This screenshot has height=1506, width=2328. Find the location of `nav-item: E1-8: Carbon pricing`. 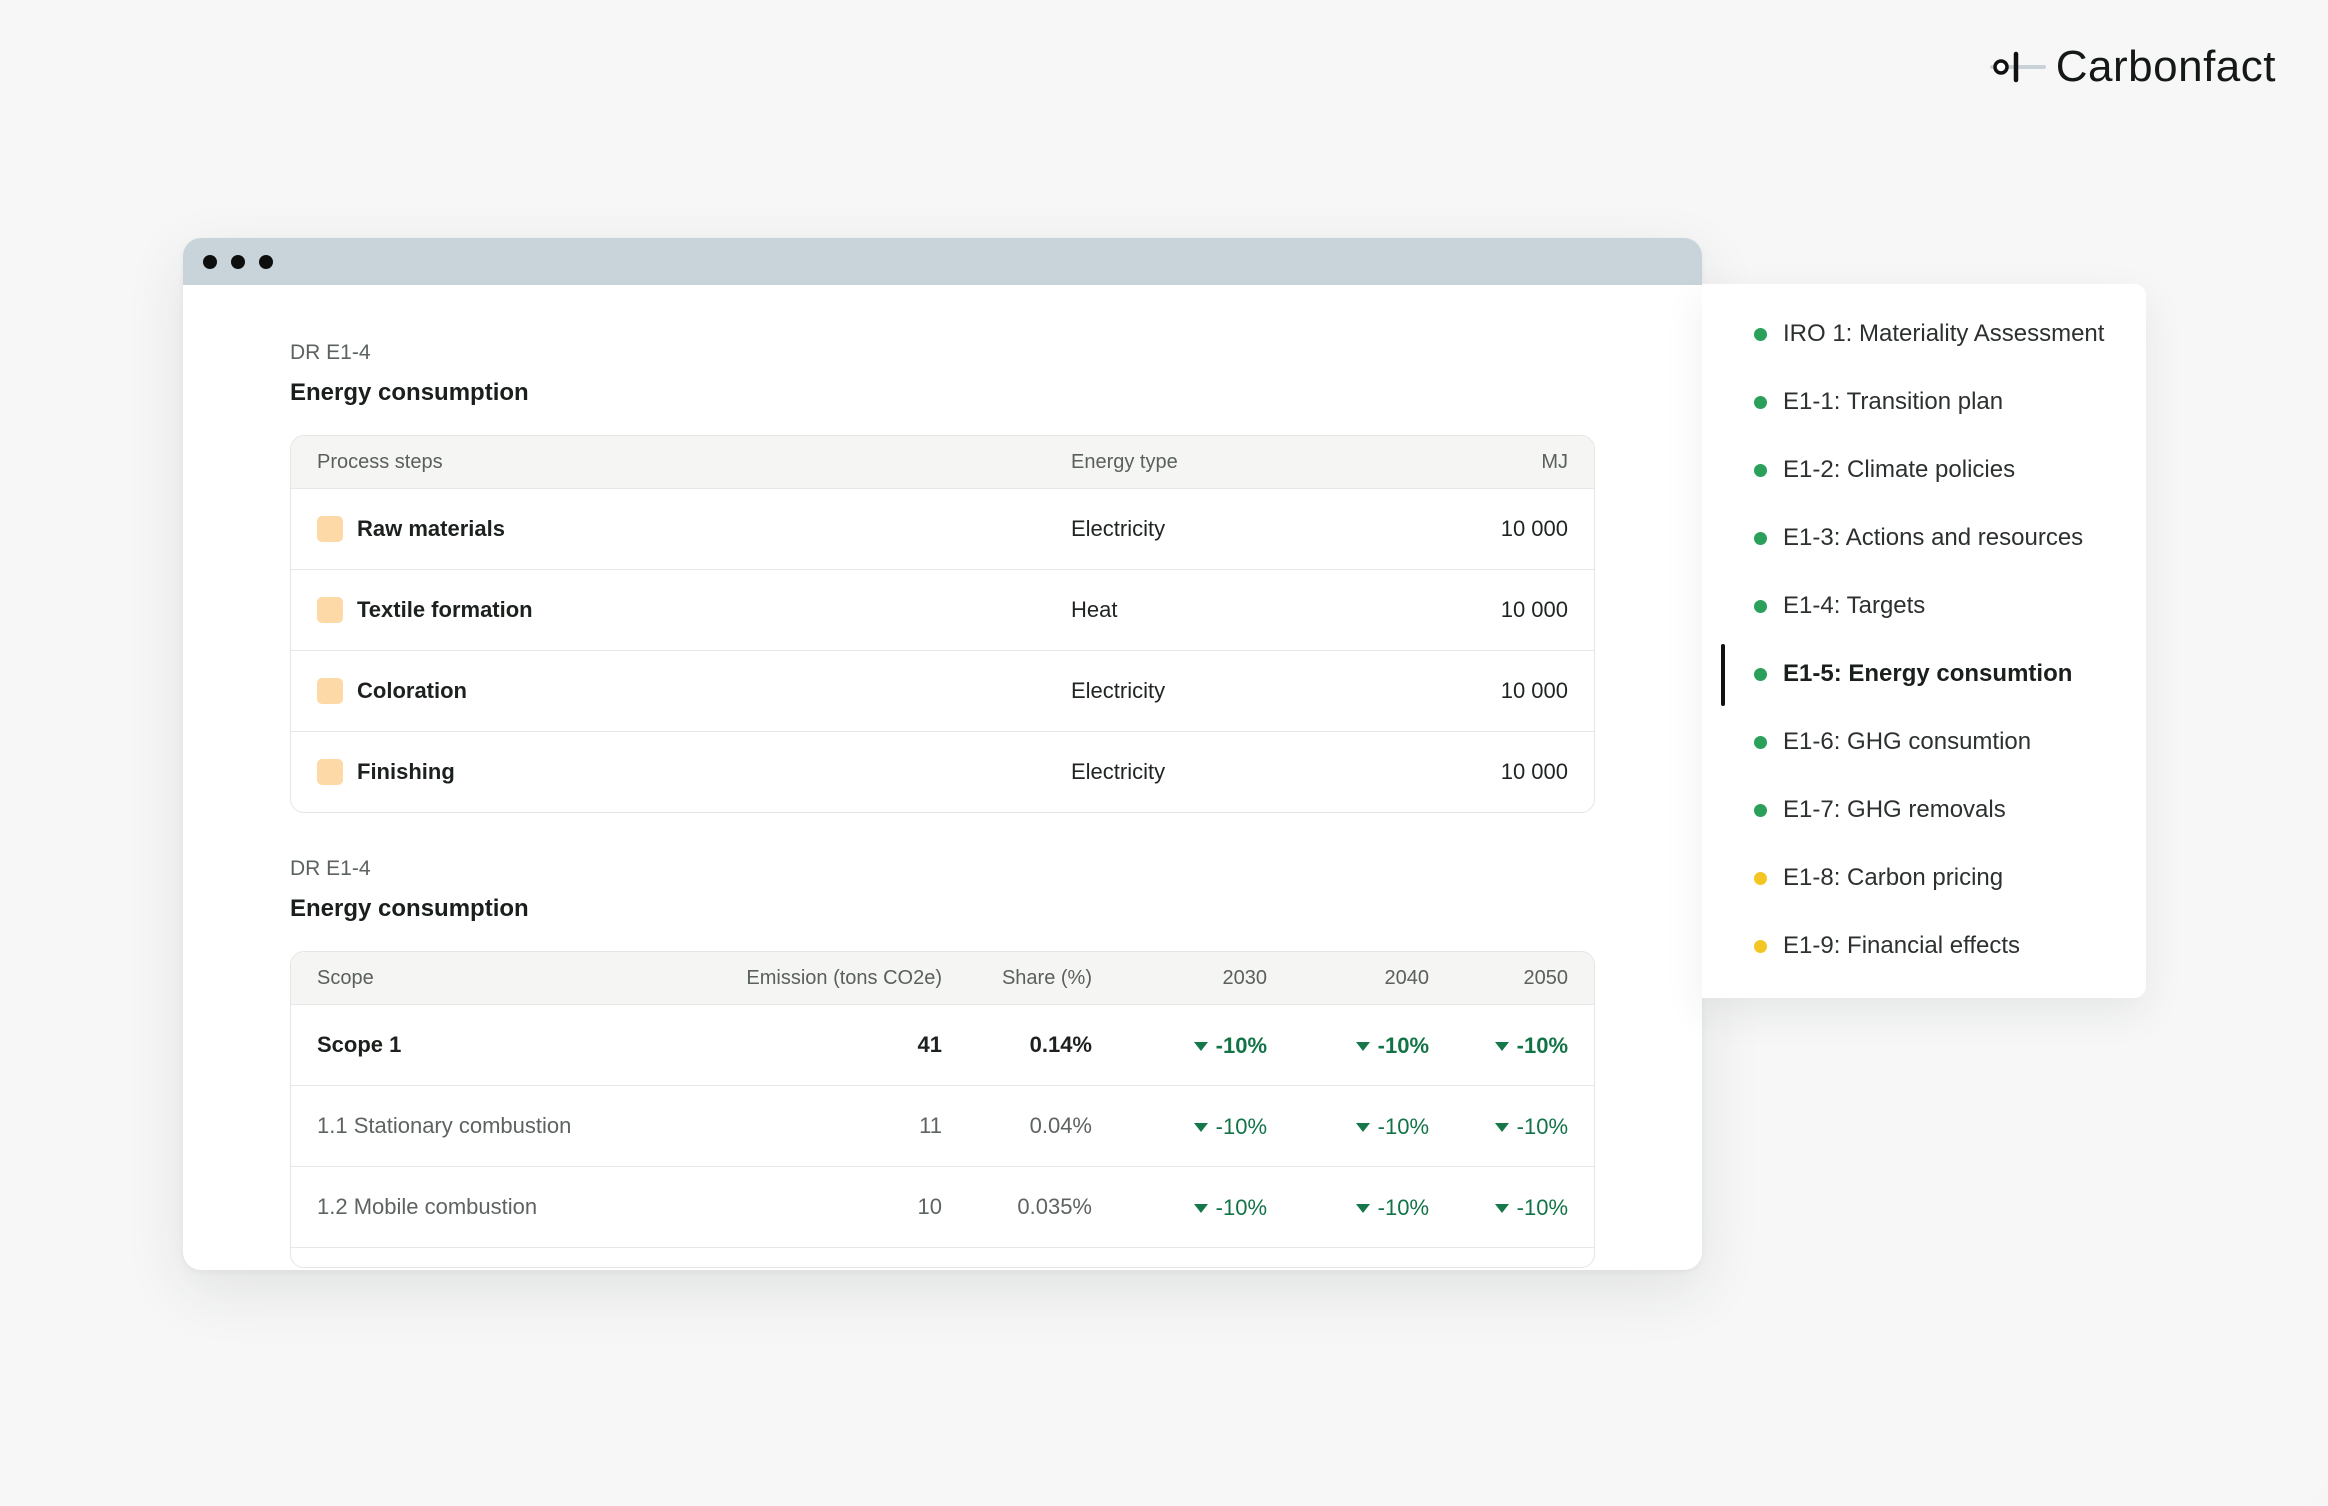

nav-item: E1-8: Carbon pricing is located at coordinates (1878, 878).